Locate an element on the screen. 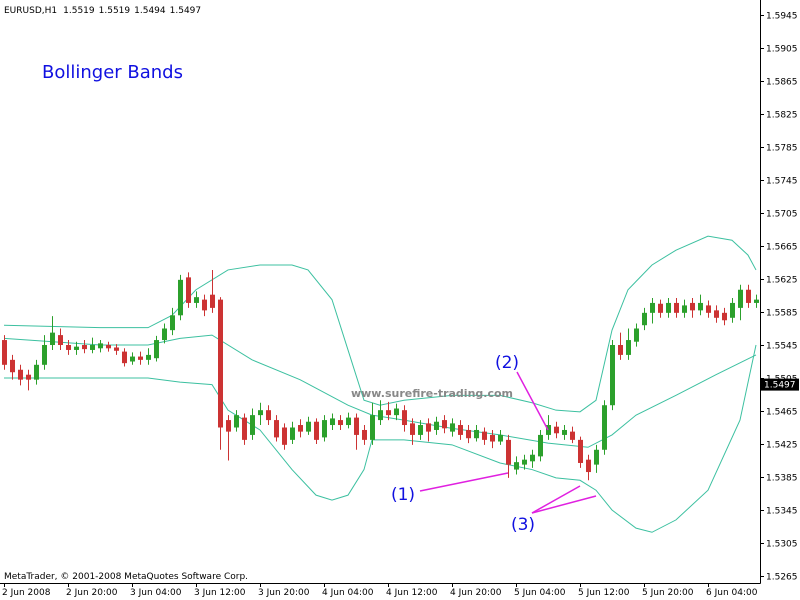 The image size is (800, 600). header-high: 1.5519 is located at coordinates (115, 11).